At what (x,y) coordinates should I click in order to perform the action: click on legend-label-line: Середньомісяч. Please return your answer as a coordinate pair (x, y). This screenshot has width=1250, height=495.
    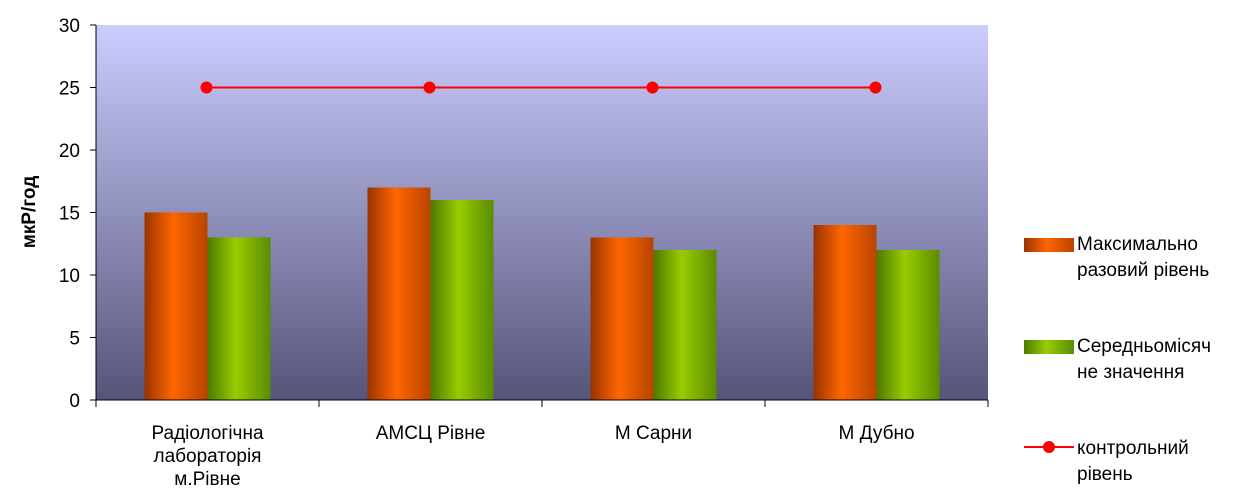
    Looking at the image, I should click on (1144, 346).